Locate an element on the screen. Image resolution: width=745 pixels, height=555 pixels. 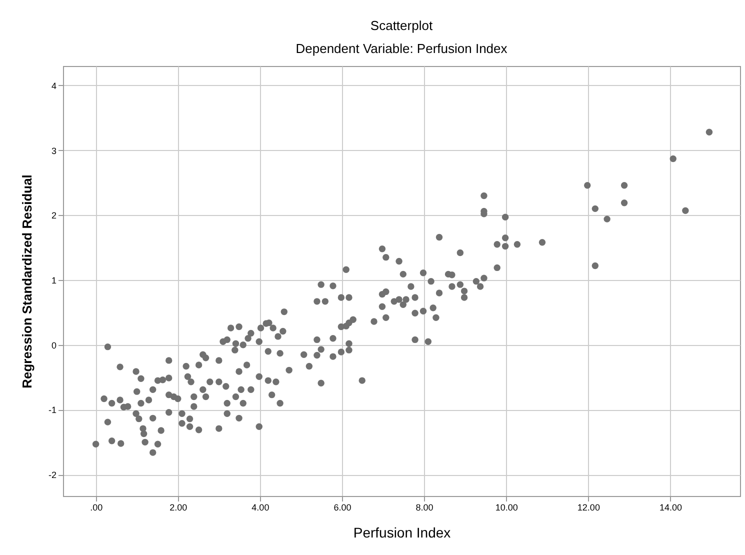
y-tick-label: 2 is located at coordinates (53, 215).